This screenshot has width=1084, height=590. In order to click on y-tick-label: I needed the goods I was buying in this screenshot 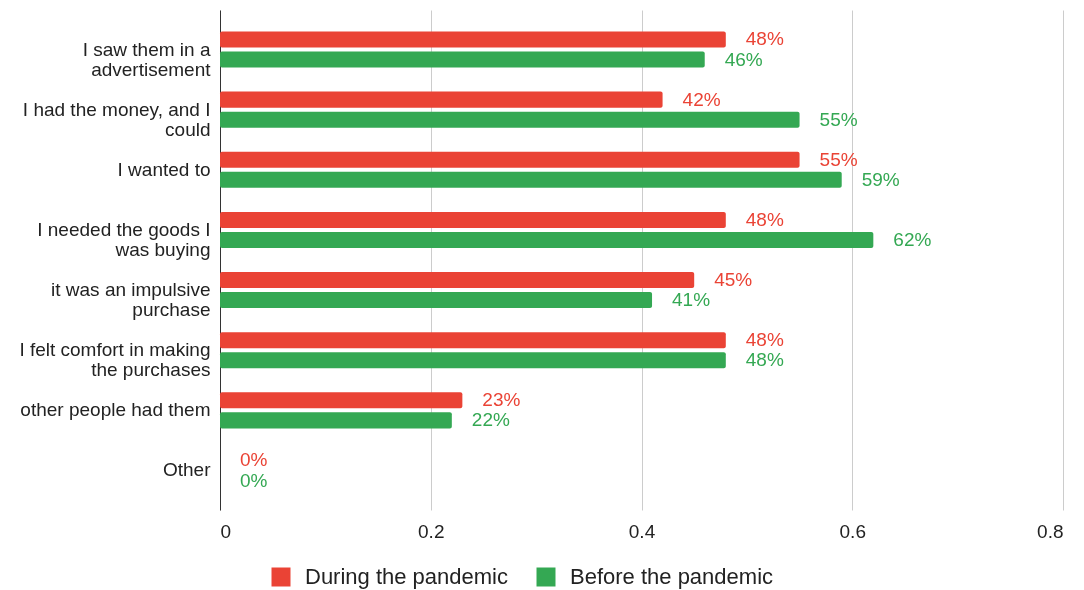, I will do `click(124, 239)`.